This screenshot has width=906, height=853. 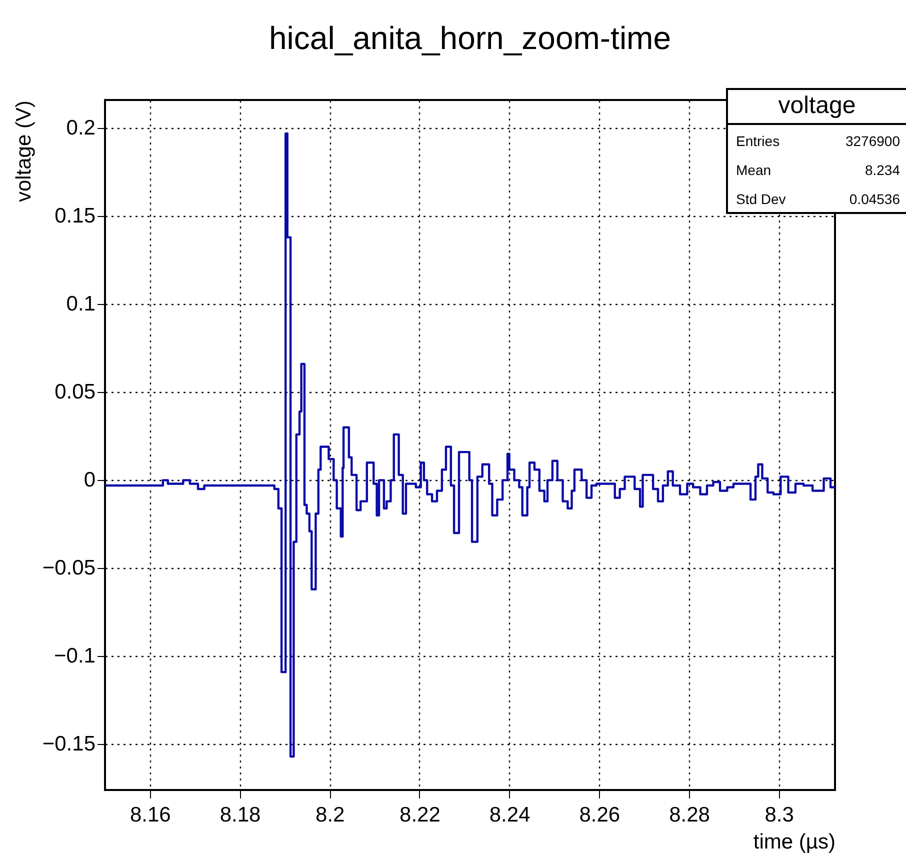 What do you see at coordinates (150, 815) in the screenshot?
I see `x-tick-label: 8.16` at bounding box center [150, 815].